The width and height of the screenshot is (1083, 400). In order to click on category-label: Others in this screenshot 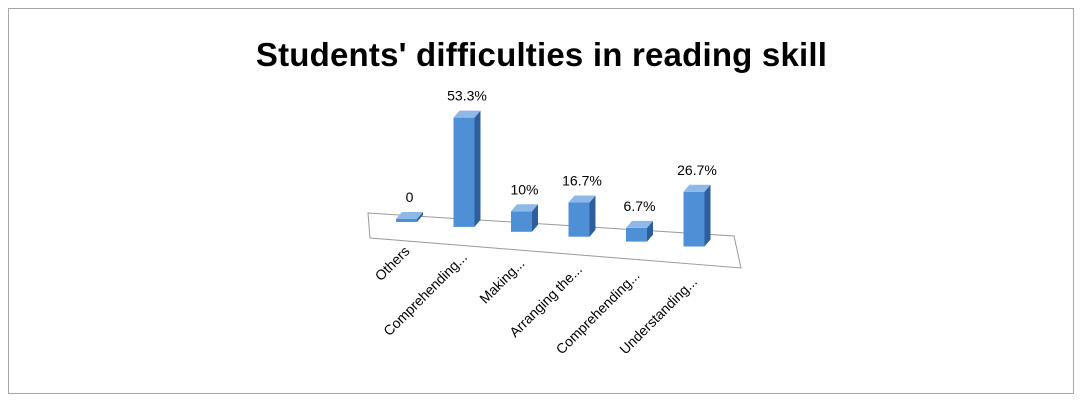, I will do `click(392, 263)`.